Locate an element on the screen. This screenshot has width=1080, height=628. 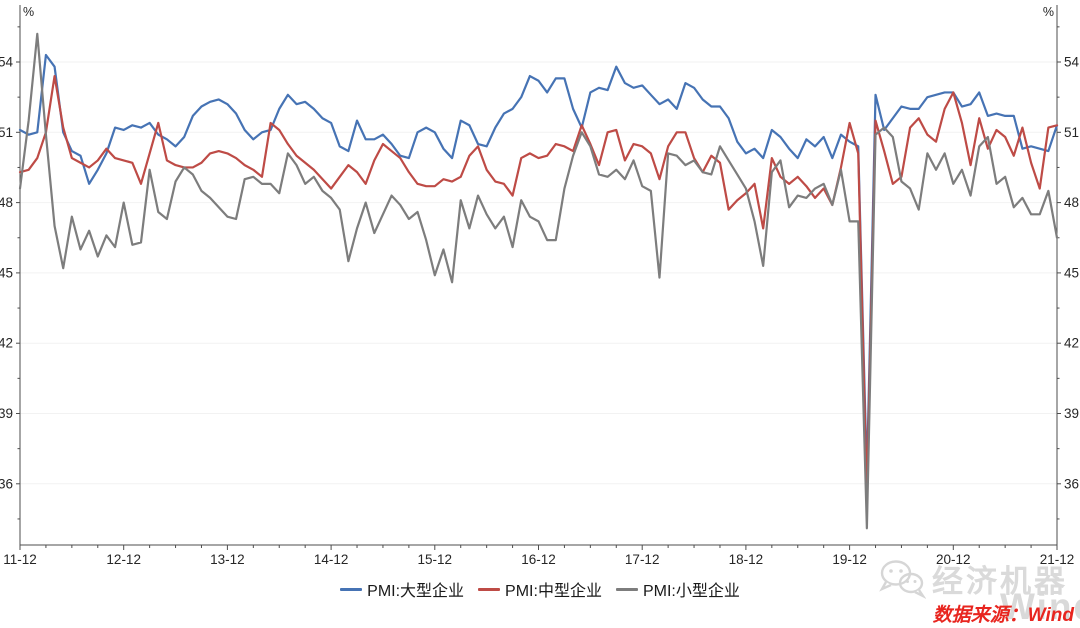
wechat-icon is located at coordinates (902, 579).